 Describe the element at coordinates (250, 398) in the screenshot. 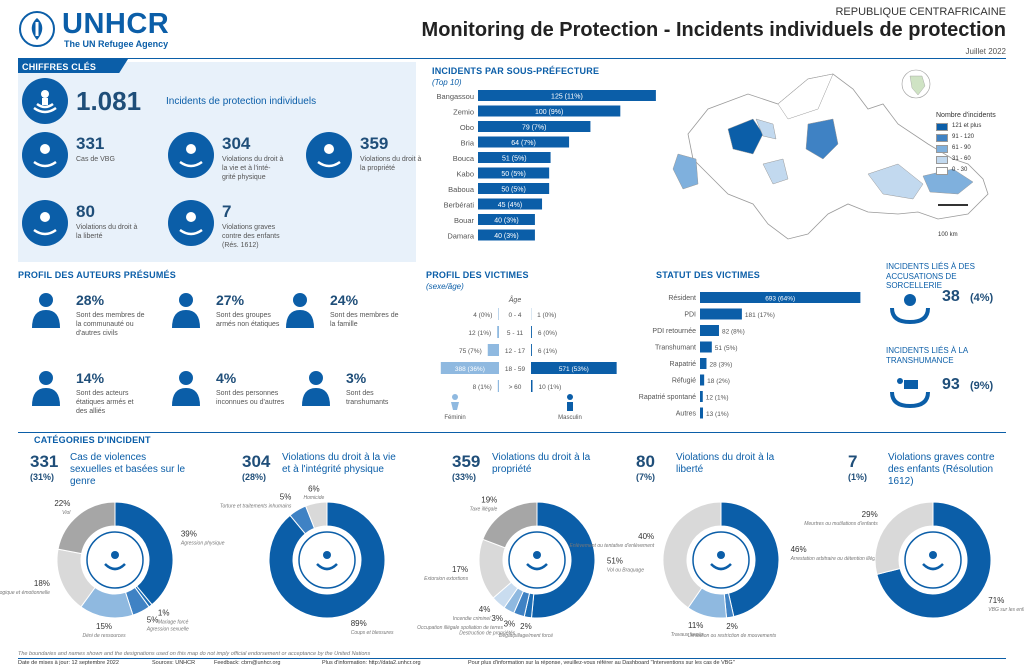

I see `auteur-label: Sont des personnes inconnues ou d'autres` at that location.